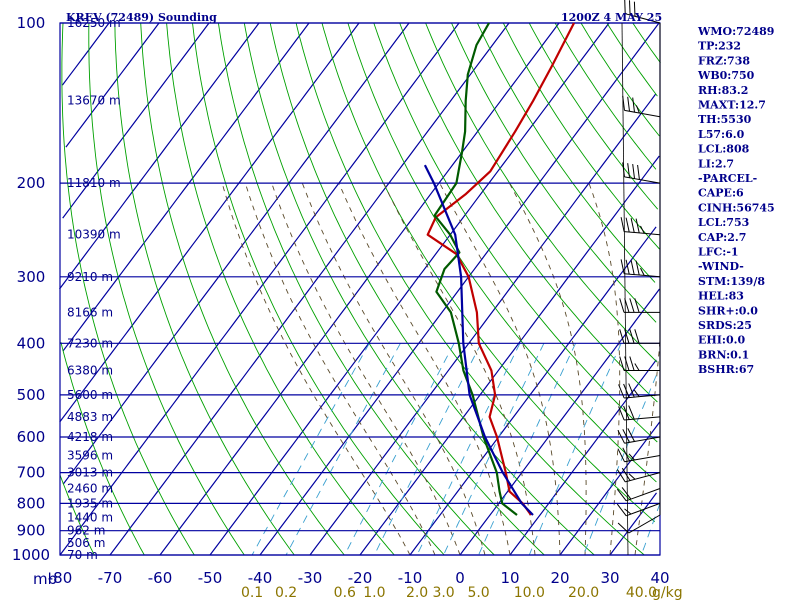 This screenshot has width=800, height=600. Describe the element at coordinates (31, 23) in the screenshot. I see `pressure-tick-label: 100` at that location.